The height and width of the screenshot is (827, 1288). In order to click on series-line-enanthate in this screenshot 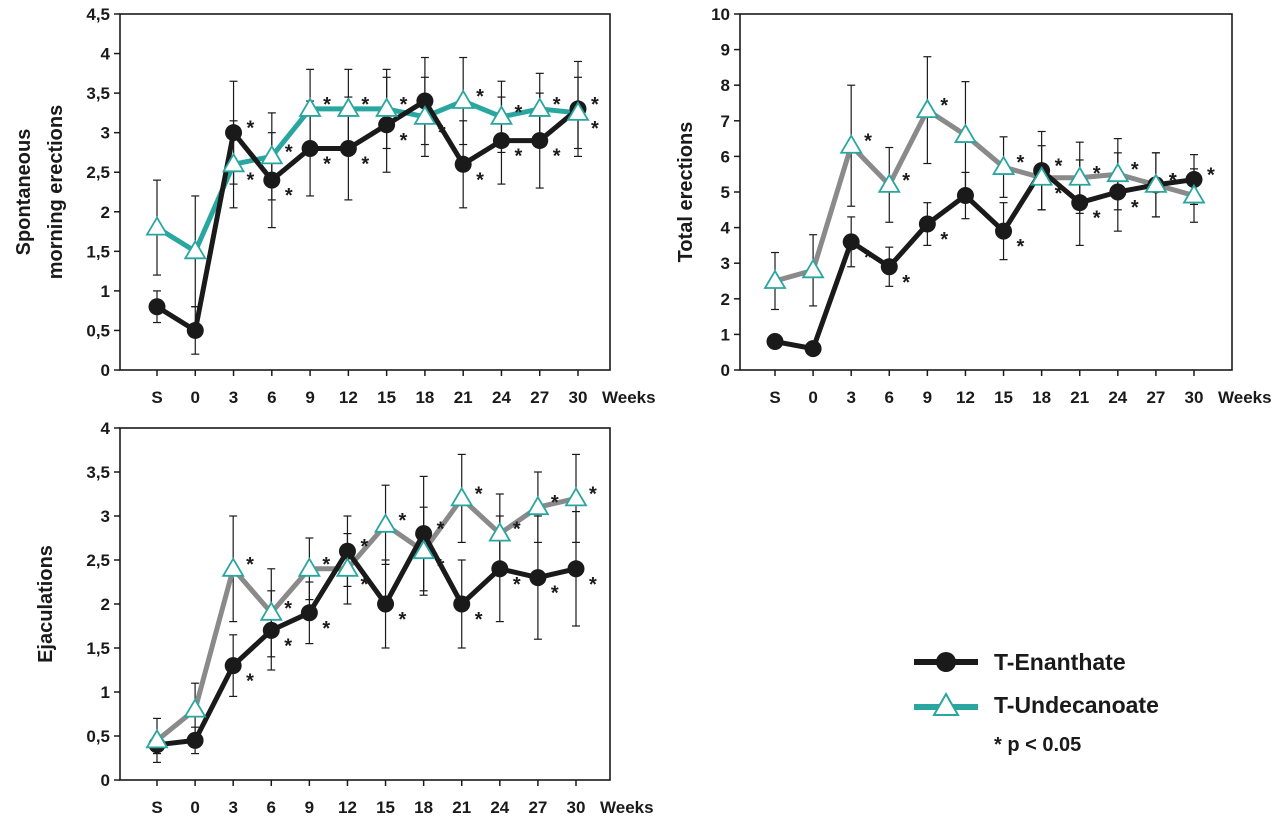, I will do `click(366, 639)`.